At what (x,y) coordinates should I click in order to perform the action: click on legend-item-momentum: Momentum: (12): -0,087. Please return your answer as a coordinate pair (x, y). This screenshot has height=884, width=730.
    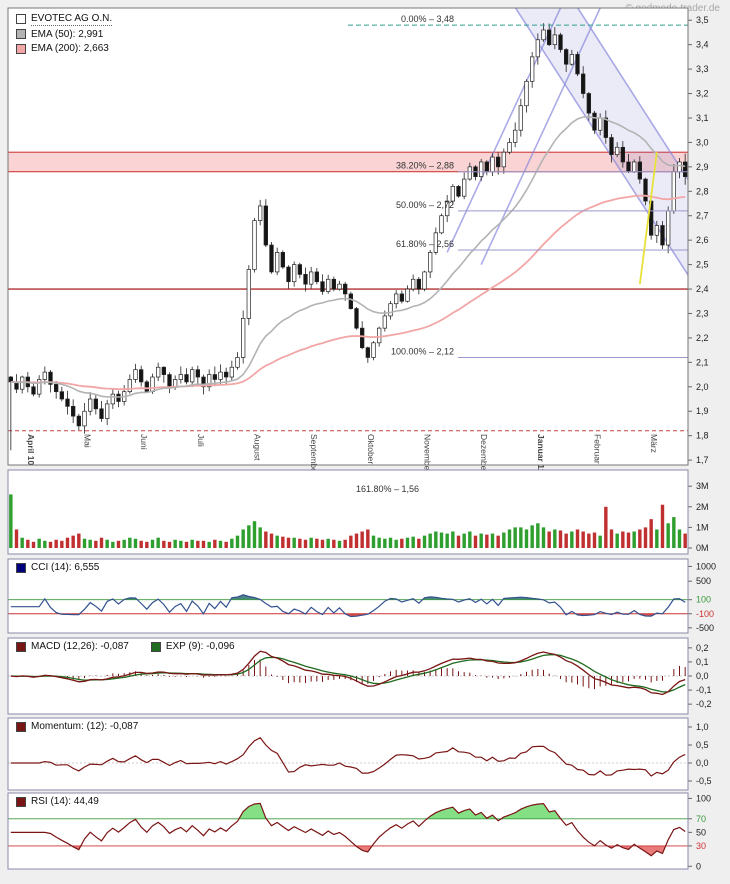
    Looking at the image, I should click on (77, 727).